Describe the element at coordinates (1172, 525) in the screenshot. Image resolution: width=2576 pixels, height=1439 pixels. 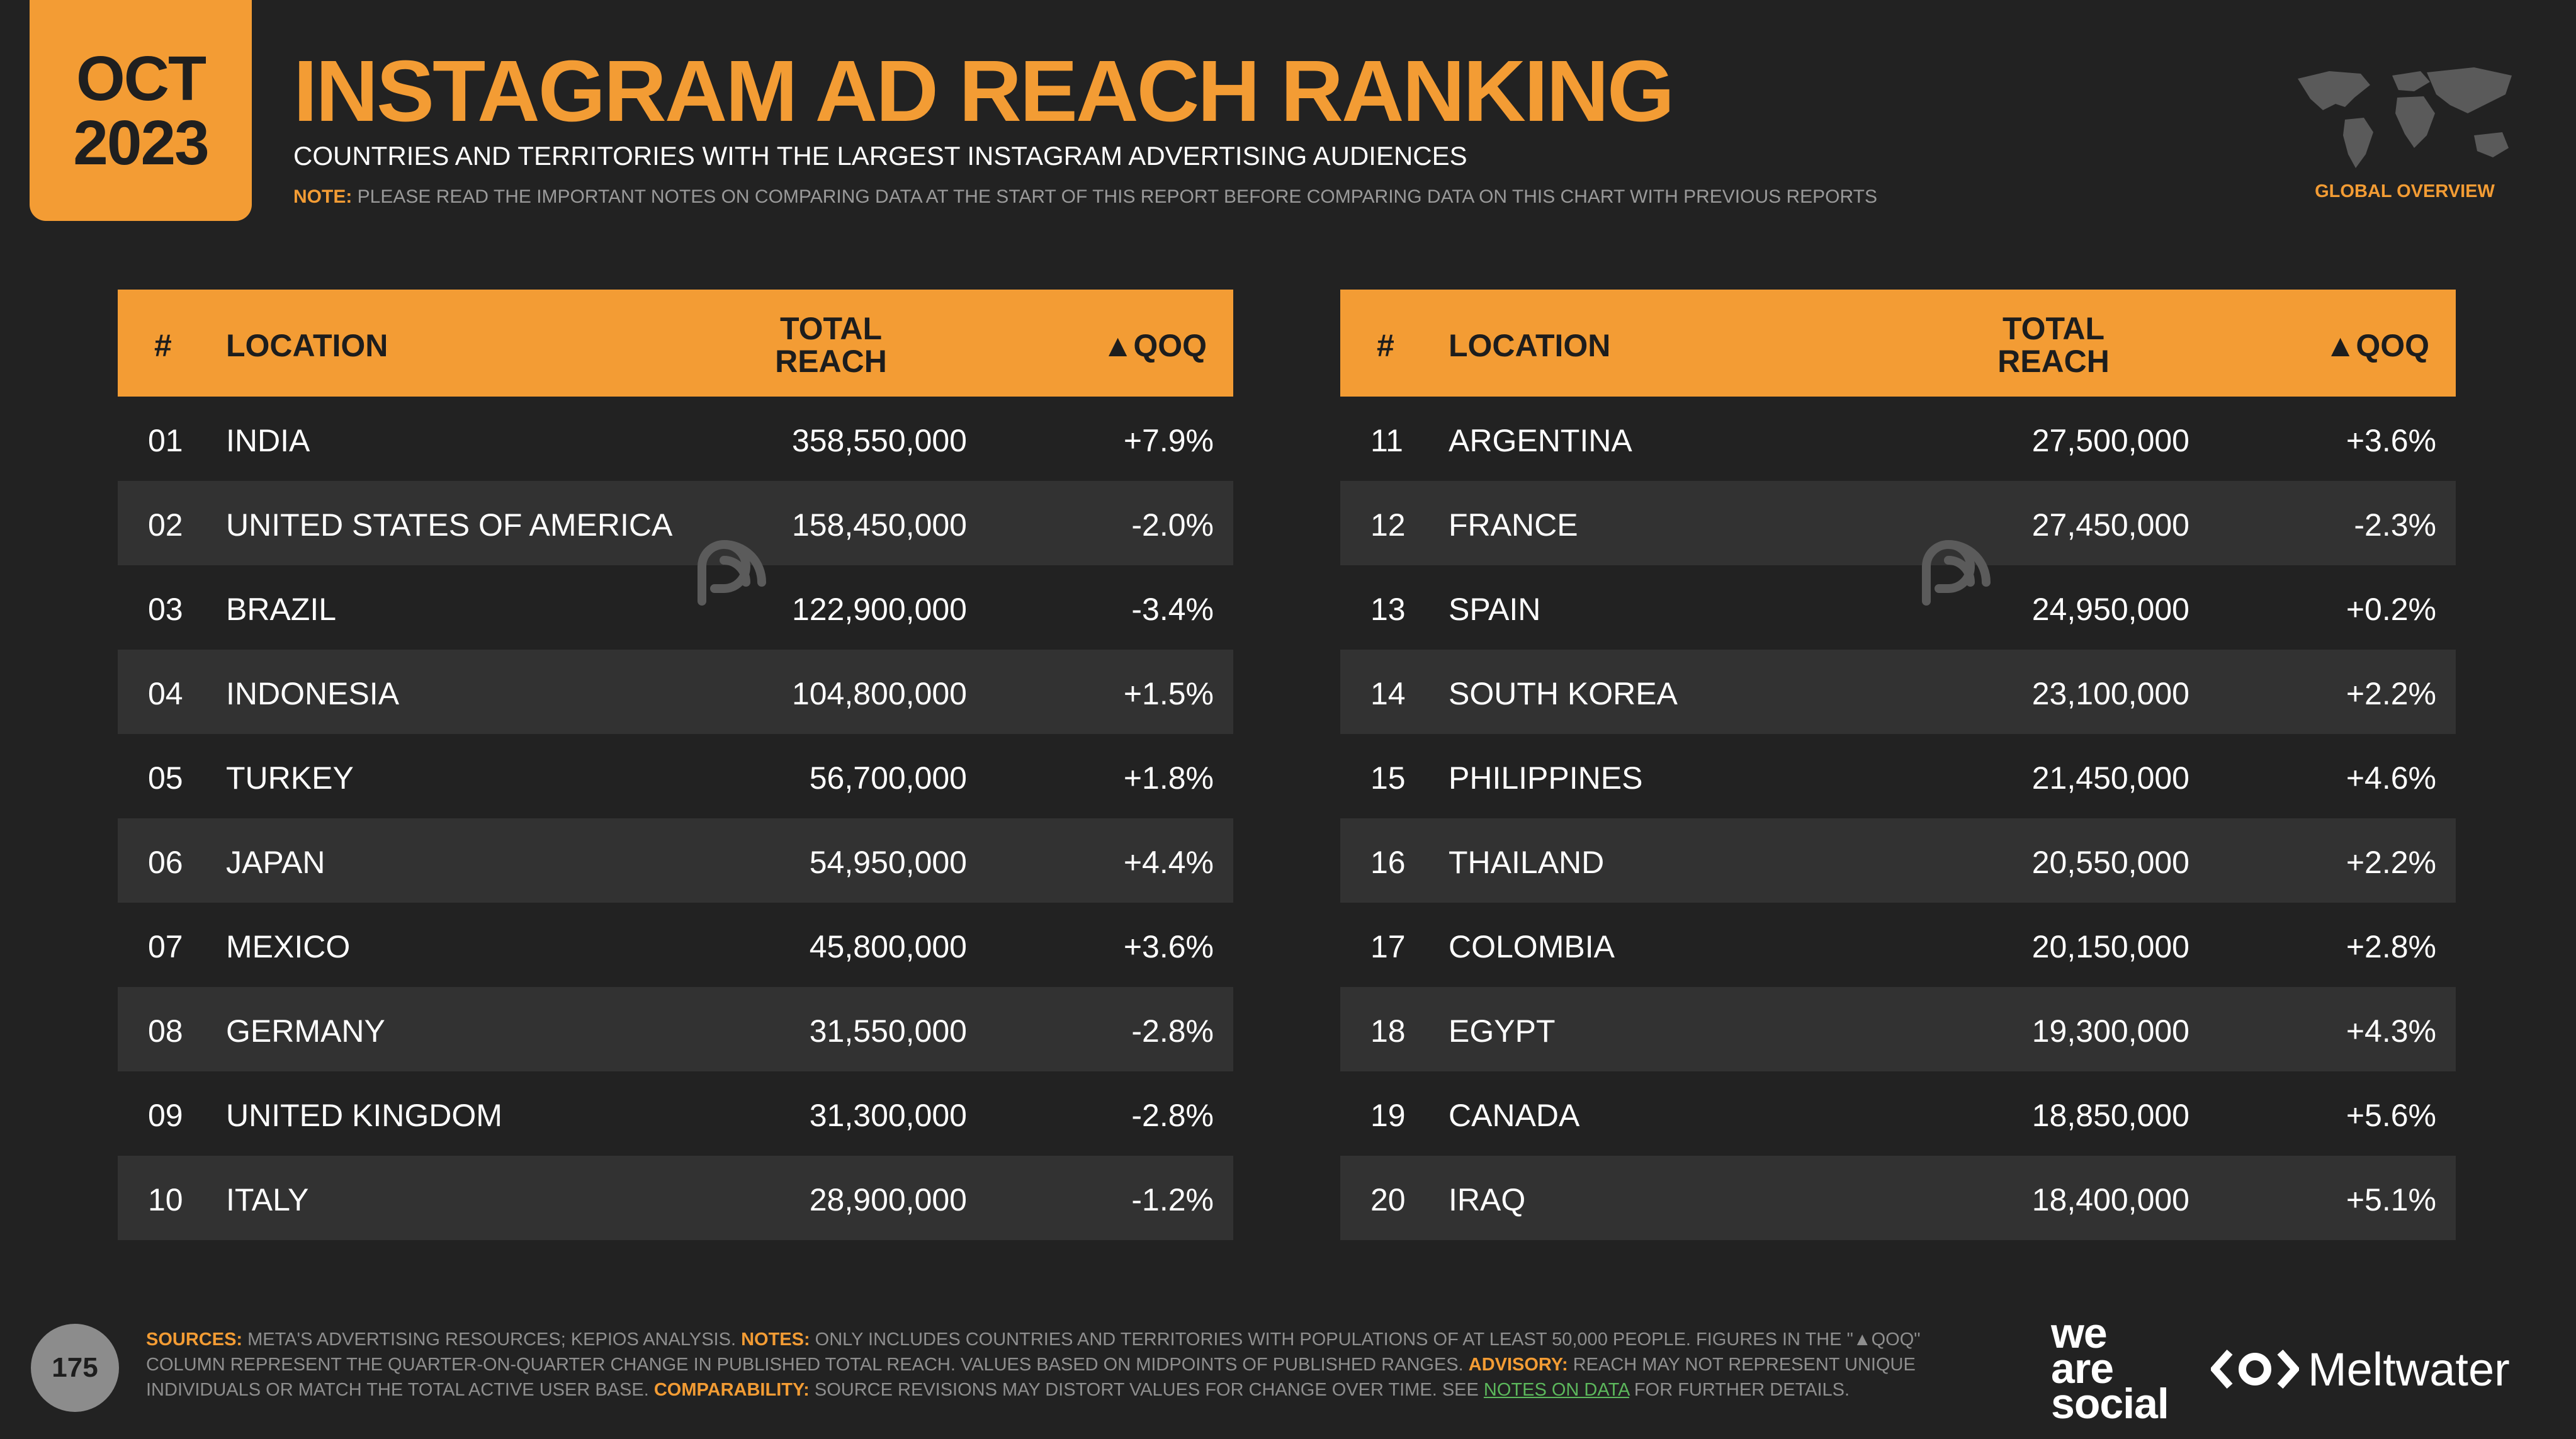
I see `qoq-cell: -2.0%` at that location.